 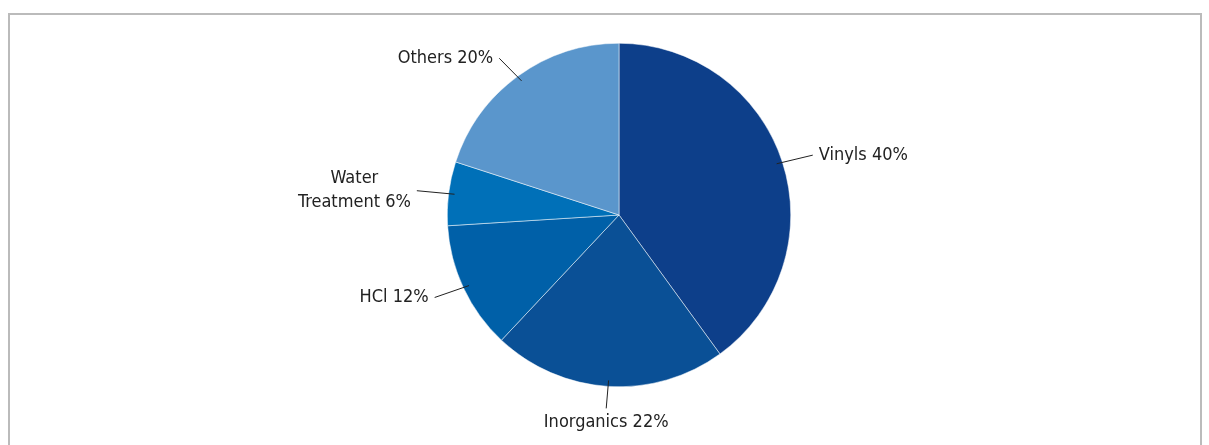 I want to click on slice-label: Water Treatment 6%, so click(x=353, y=189).